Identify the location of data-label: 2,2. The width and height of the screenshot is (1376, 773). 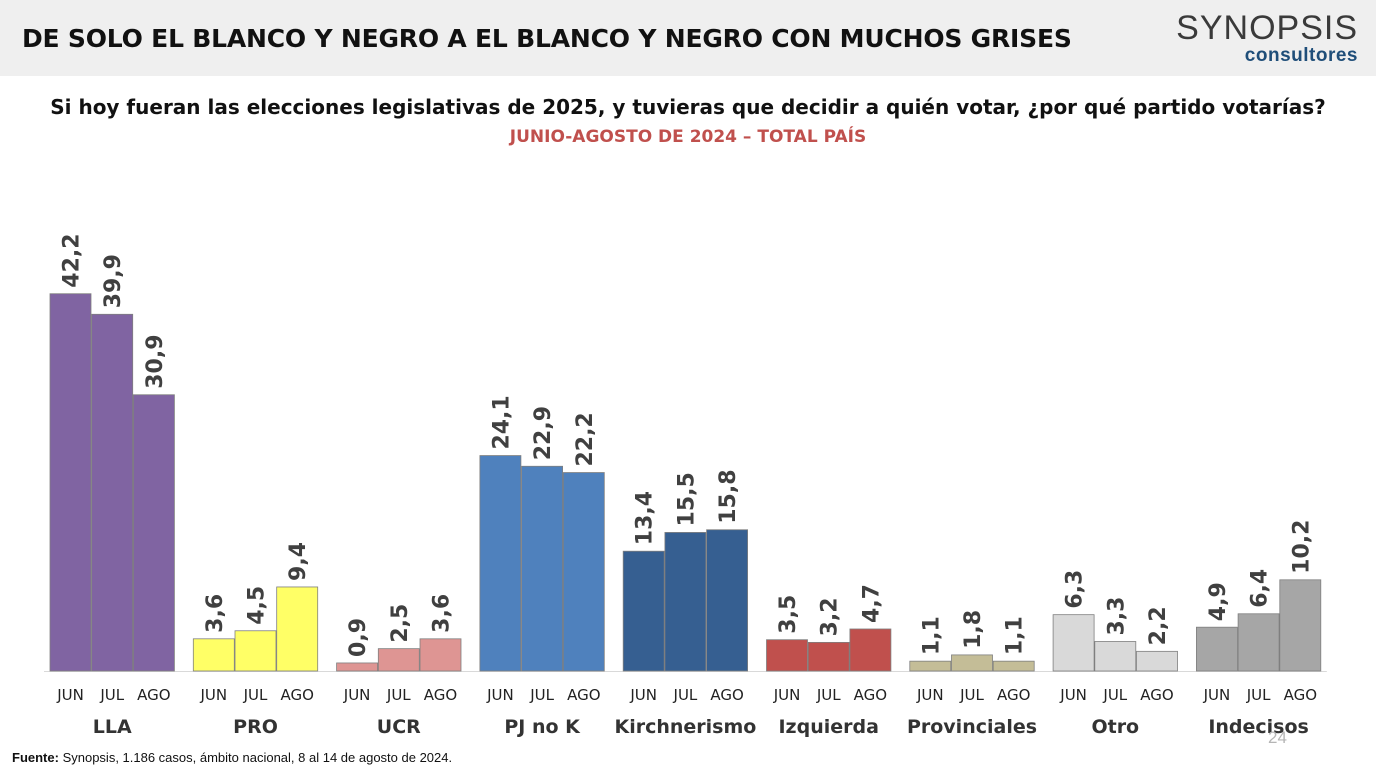
(1158, 625).